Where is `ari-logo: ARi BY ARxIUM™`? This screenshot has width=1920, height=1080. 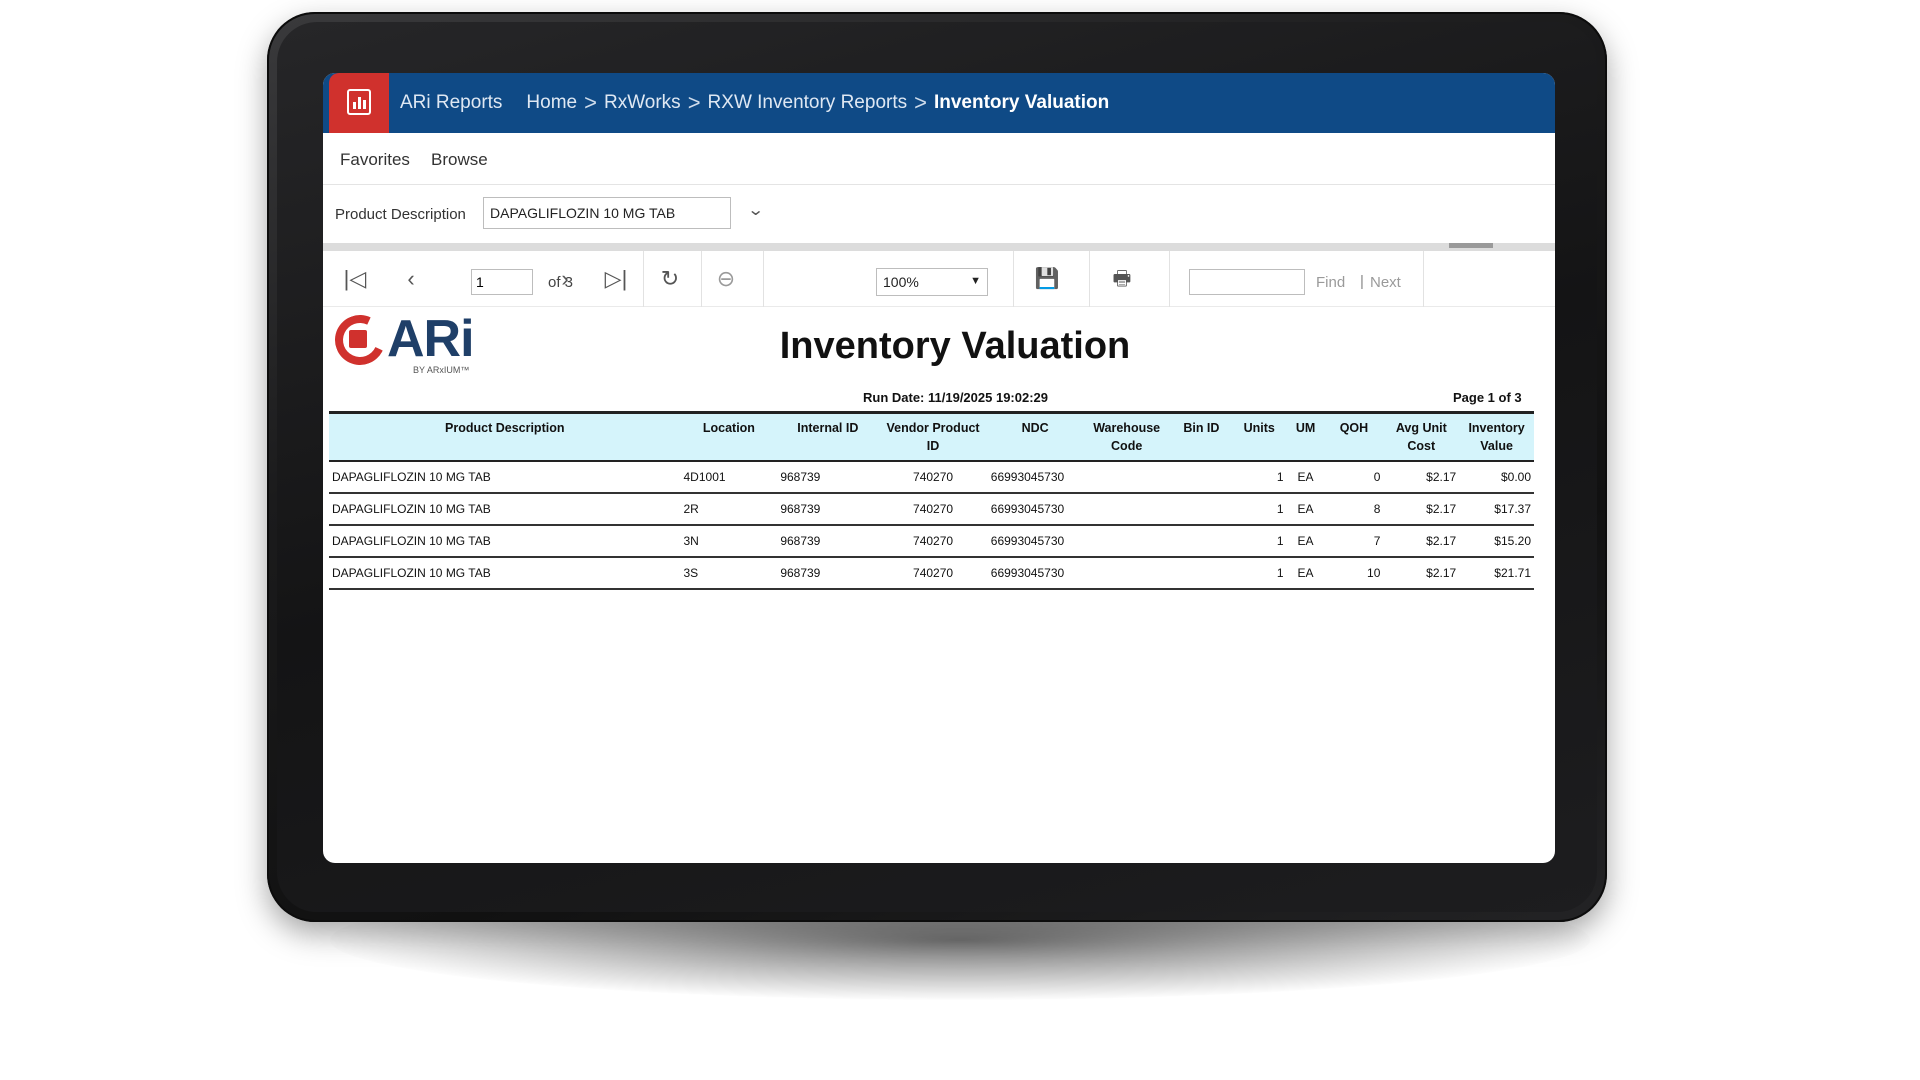
ari-logo: ARi BY ARxIUM™ is located at coordinates (411, 342).